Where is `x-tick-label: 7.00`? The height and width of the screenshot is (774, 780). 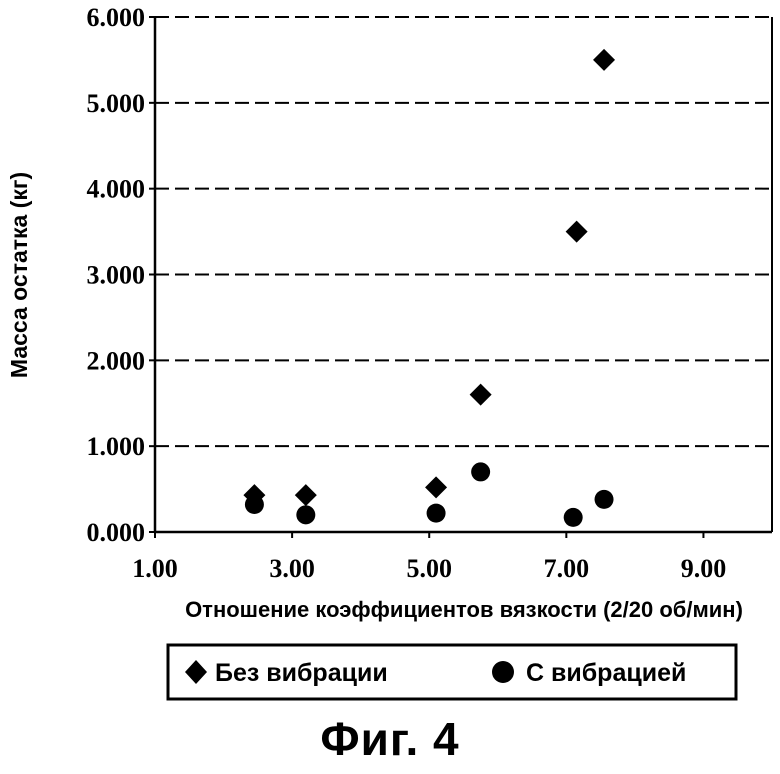 x-tick-label: 7.00 is located at coordinates (567, 568).